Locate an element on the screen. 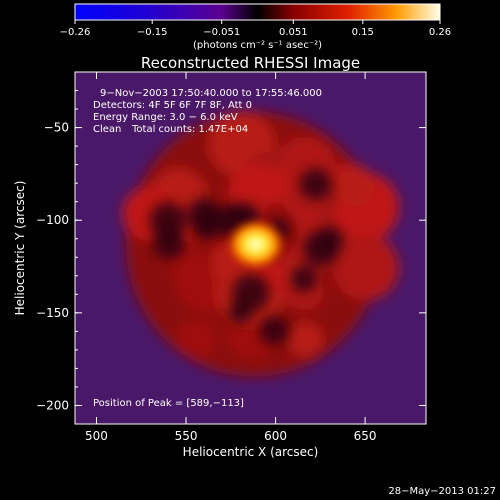 The height and width of the screenshot is (500, 500). colorbar-unit-label: (photons cm⁻² s⁻¹ asec⁻²) is located at coordinates (257, 45).